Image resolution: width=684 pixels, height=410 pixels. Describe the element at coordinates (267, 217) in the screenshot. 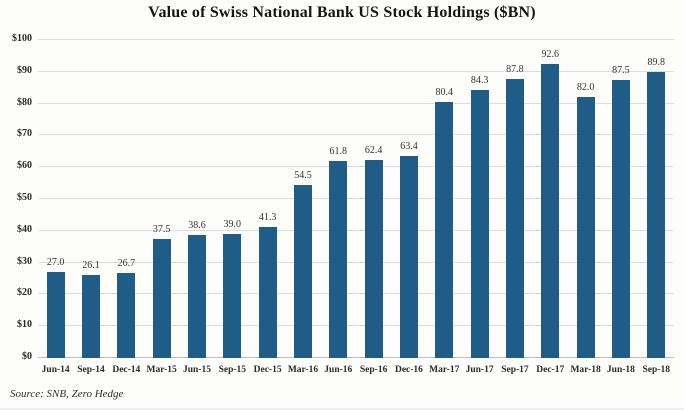

I see `bar-value-label: 41.3` at that location.